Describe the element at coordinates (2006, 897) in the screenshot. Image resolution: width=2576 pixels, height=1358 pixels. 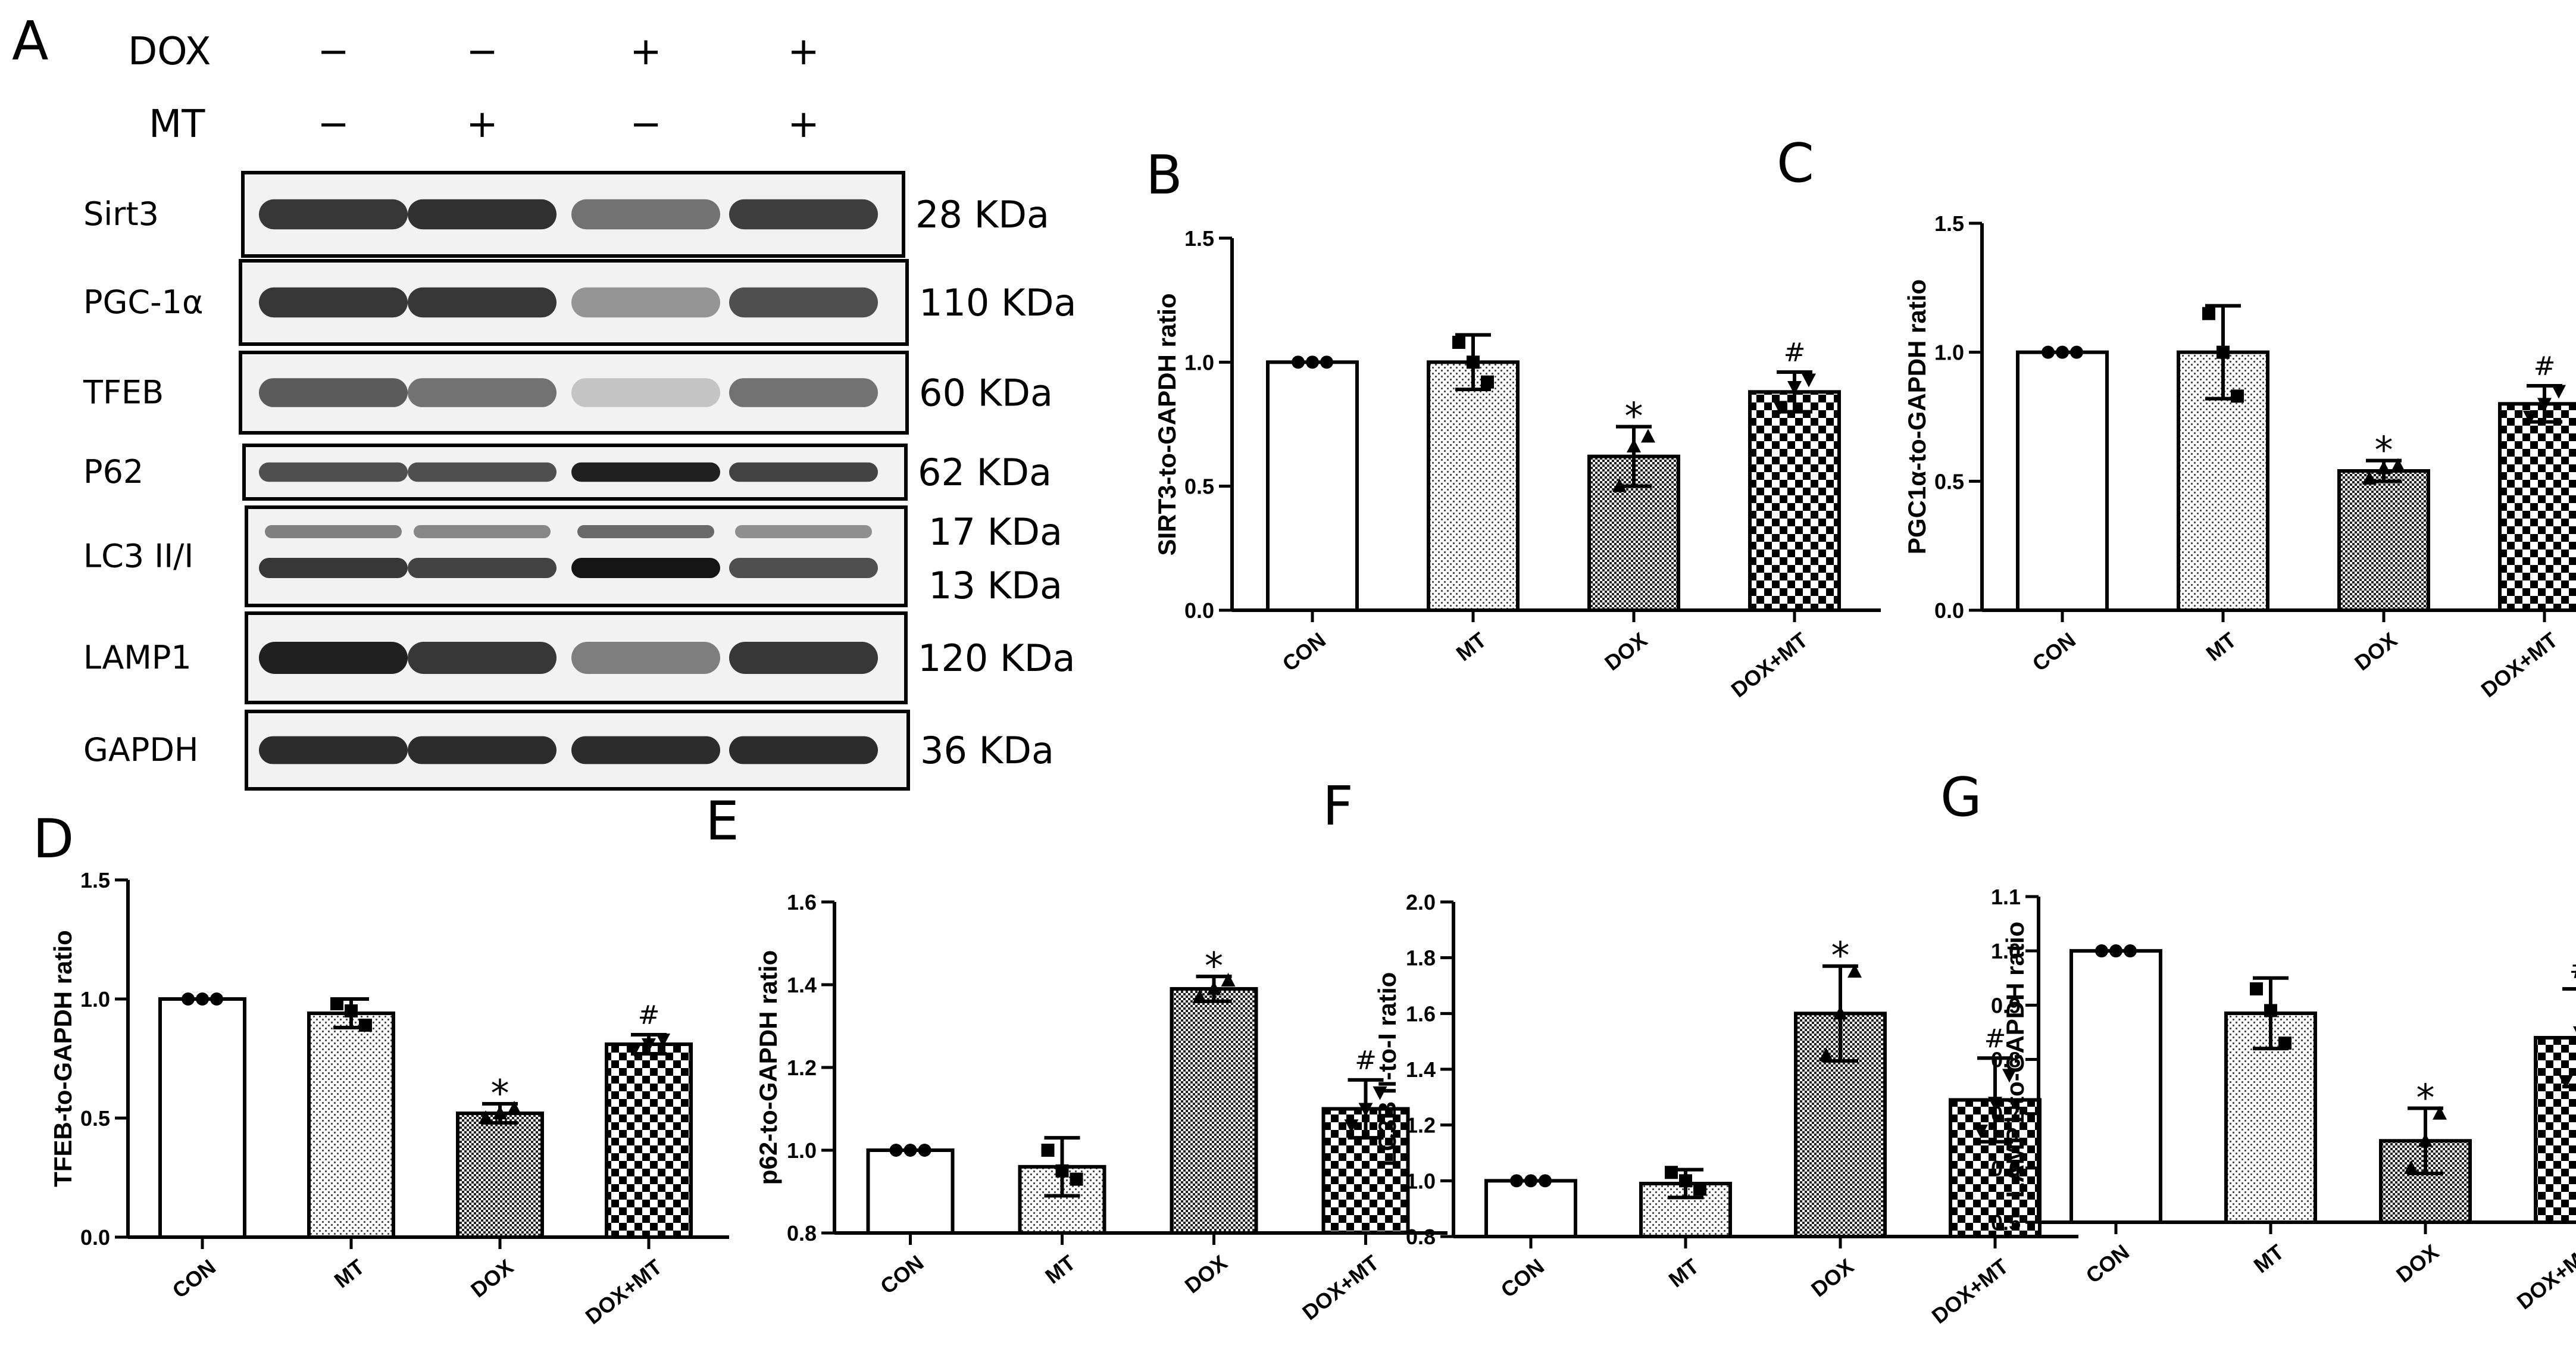
I see `y-tick-label: 1.1` at that location.